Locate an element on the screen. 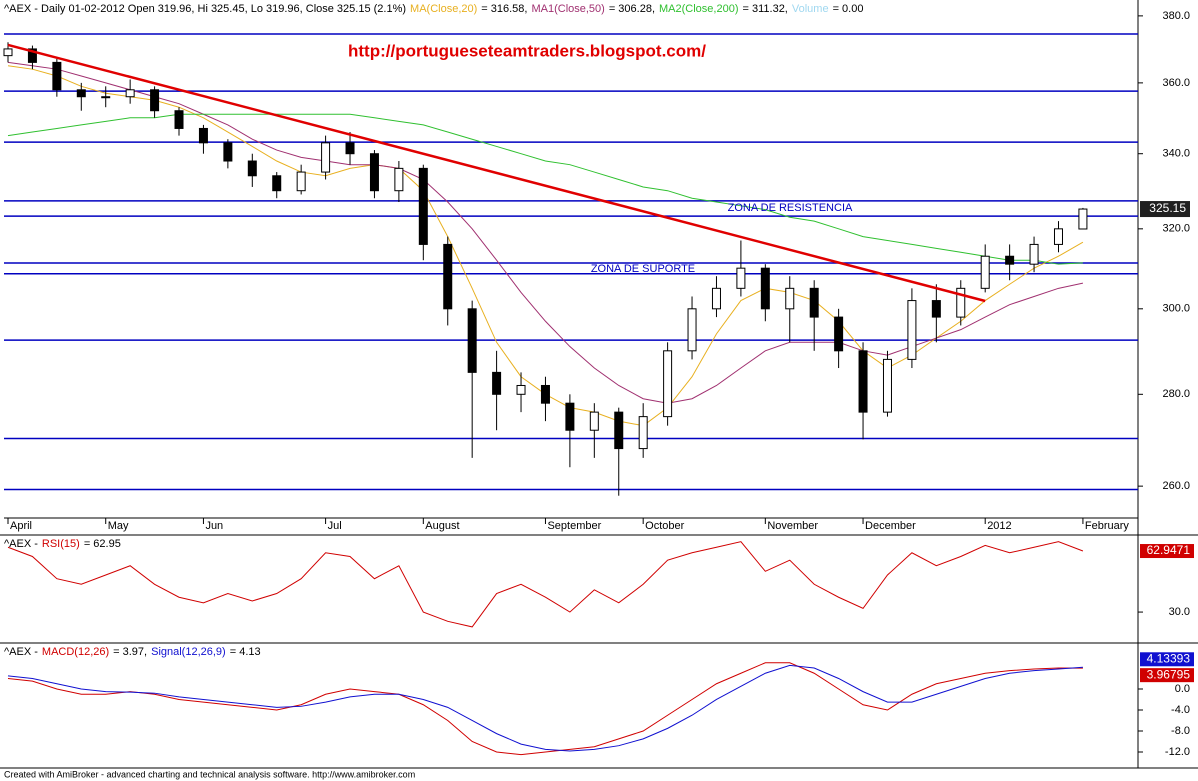  legend-value: = 0.00 is located at coordinates (848, 9).